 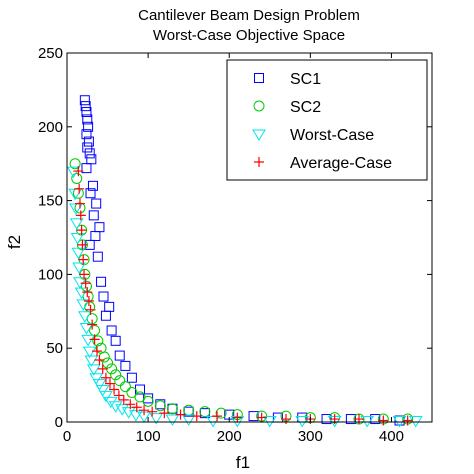 I want to click on y-axis-label: f2, so click(x=14, y=242).